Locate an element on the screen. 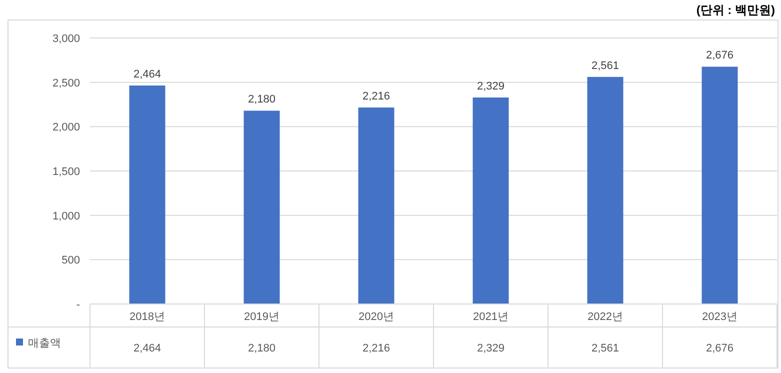 Image resolution: width=781 pixels, height=373 pixels. data-label: 2,464 is located at coordinates (147, 348).